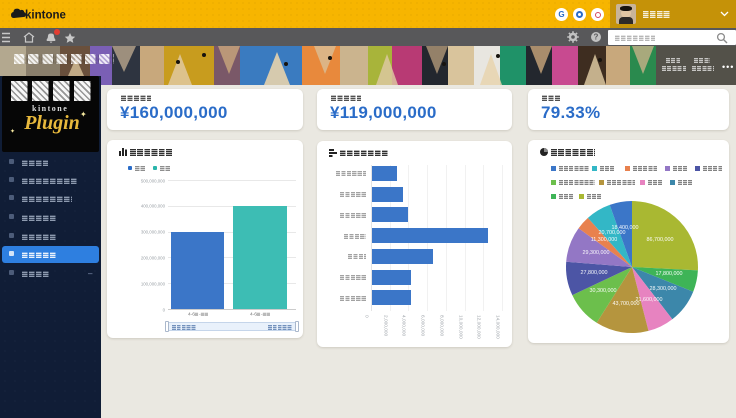 The image size is (736, 418). What do you see at coordinates (594, 273) in the screenshot?
I see `svg-text: 27,800,000` at bounding box center [594, 273].